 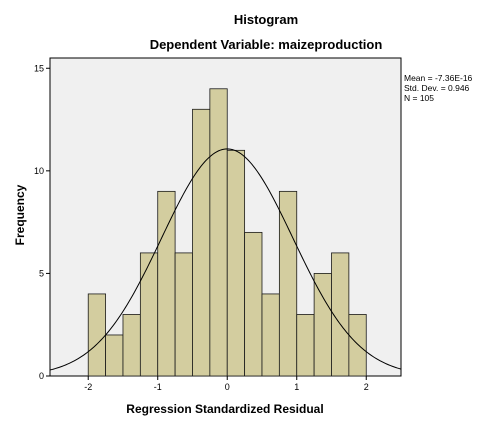 What do you see at coordinates (419, 98) in the screenshot?
I see `stats-n: N = 105` at bounding box center [419, 98].